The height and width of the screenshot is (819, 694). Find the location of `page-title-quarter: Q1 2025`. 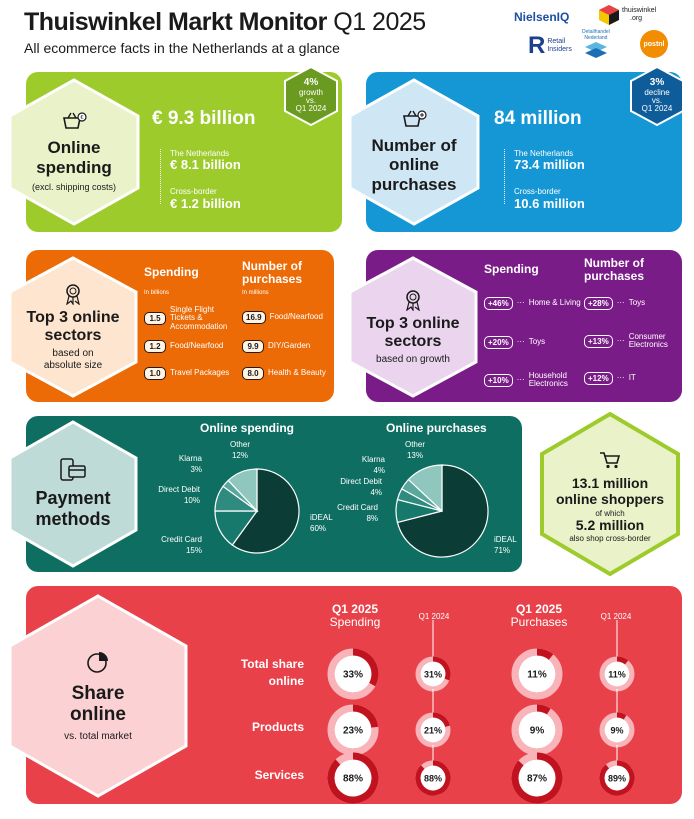

page-title-quarter: Q1 2025 is located at coordinates (379, 22).